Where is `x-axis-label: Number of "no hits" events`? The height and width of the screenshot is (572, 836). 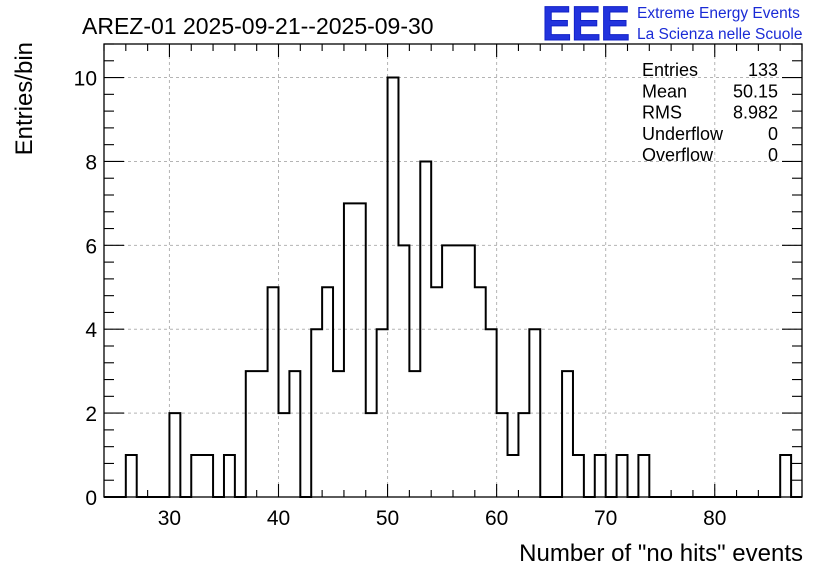 x-axis-label: Number of "no hits" events is located at coordinates (661, 553).